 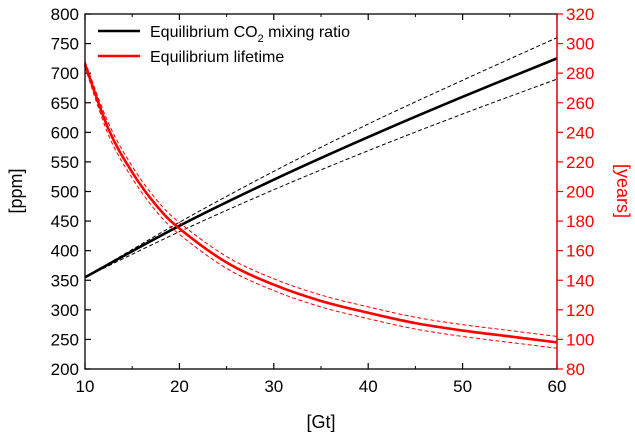 I want to click on x-tick-label: 40, so click(x=368, y=386).